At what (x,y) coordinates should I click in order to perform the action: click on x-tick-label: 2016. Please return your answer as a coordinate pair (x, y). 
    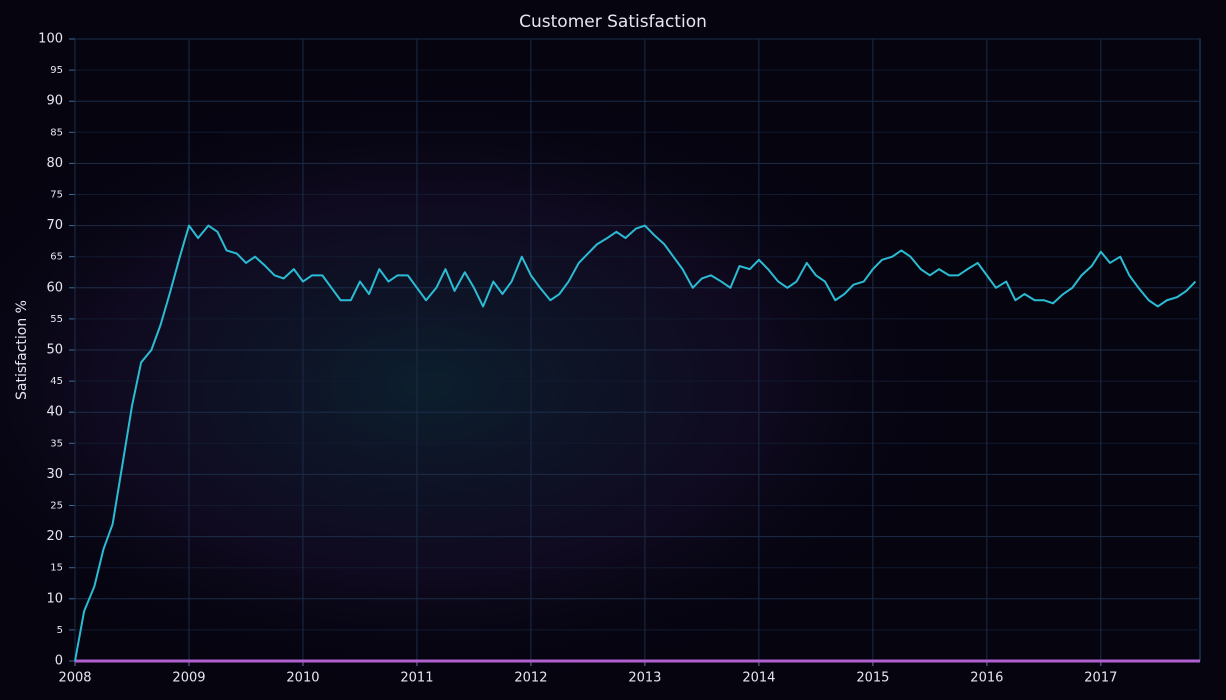
    Looking at the image, I should click on (986, 678).